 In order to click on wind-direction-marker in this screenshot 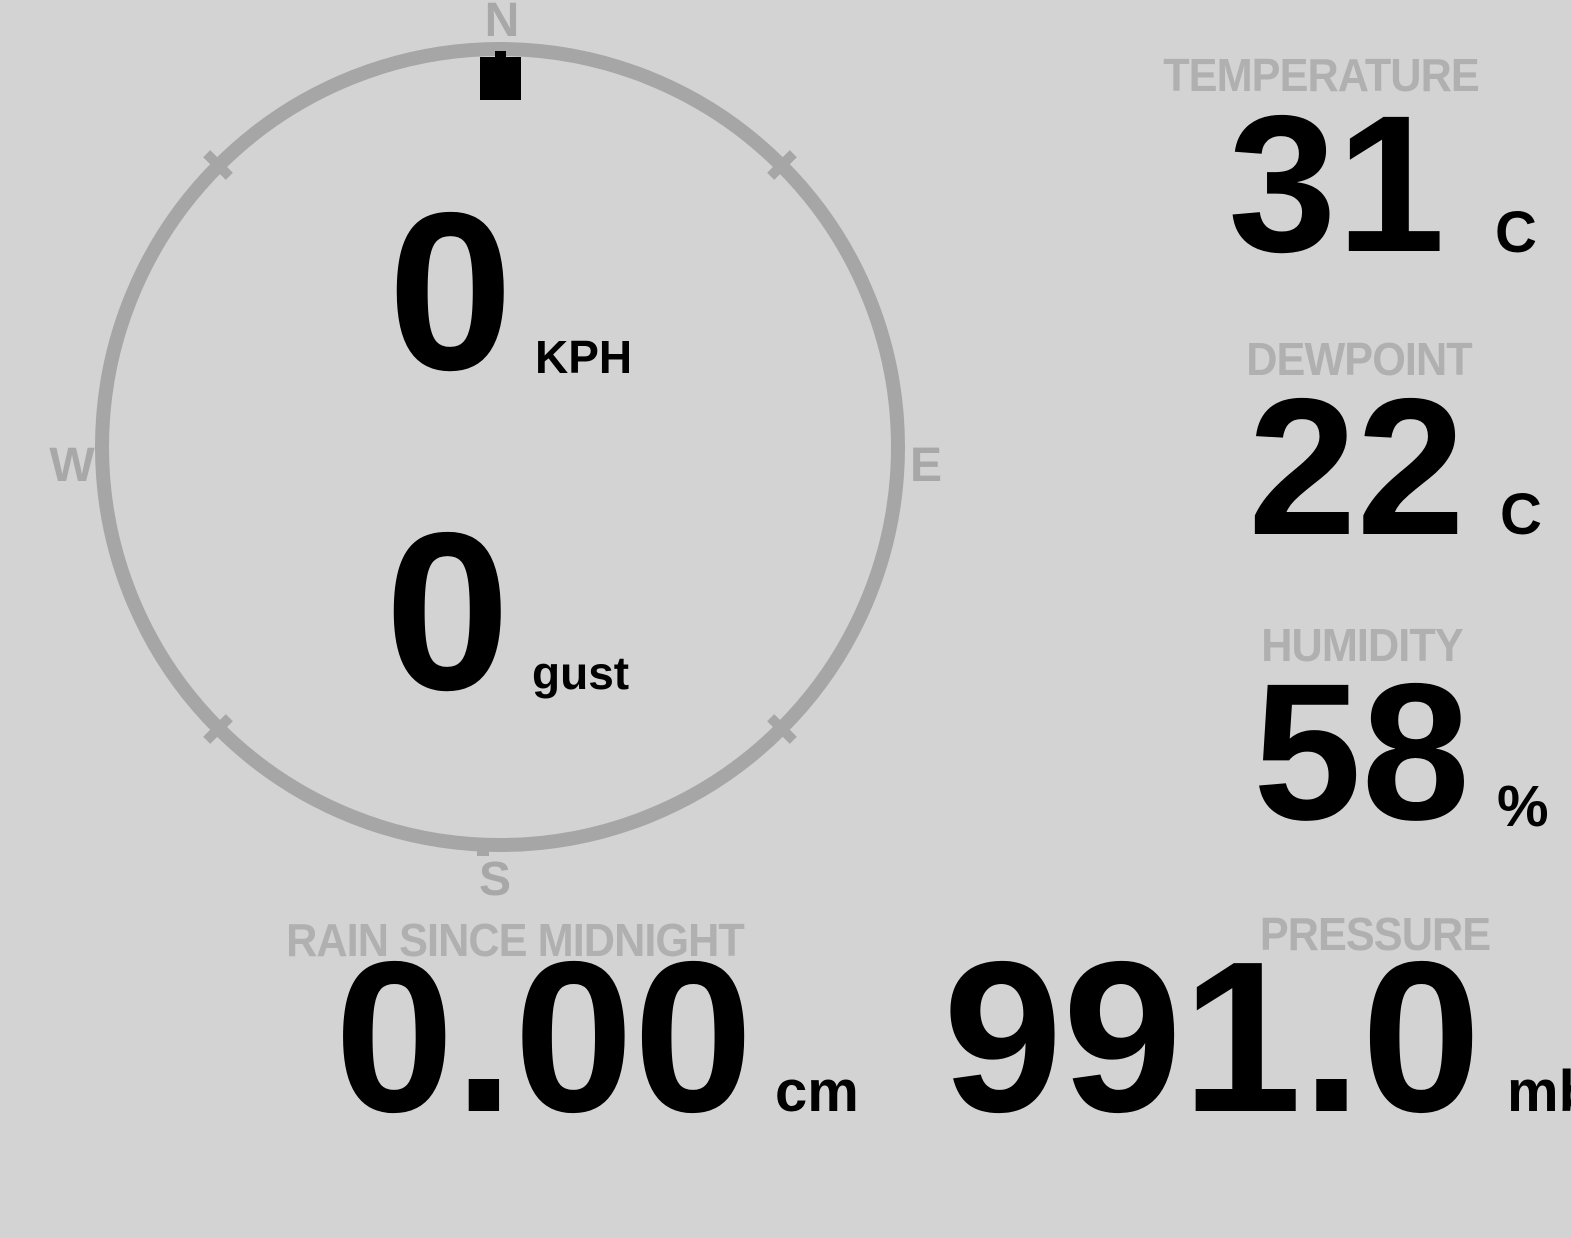, I will do `click(500, 78)`.